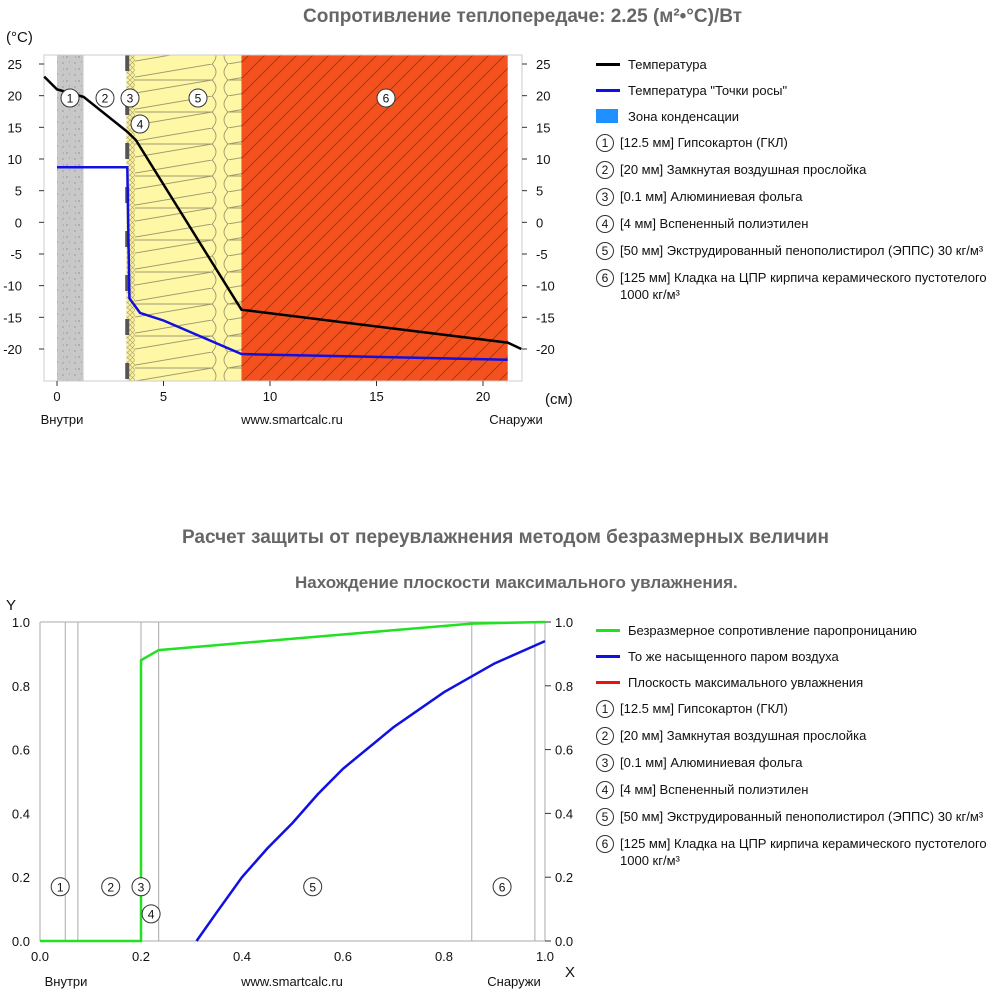 Image resolution: width=1000 pixels, height=1000 pixels. What do you see at coordinates (543, 127) in the screenshot?
I see `y-tick-label-right: 15` at bounding box center [543, 127].